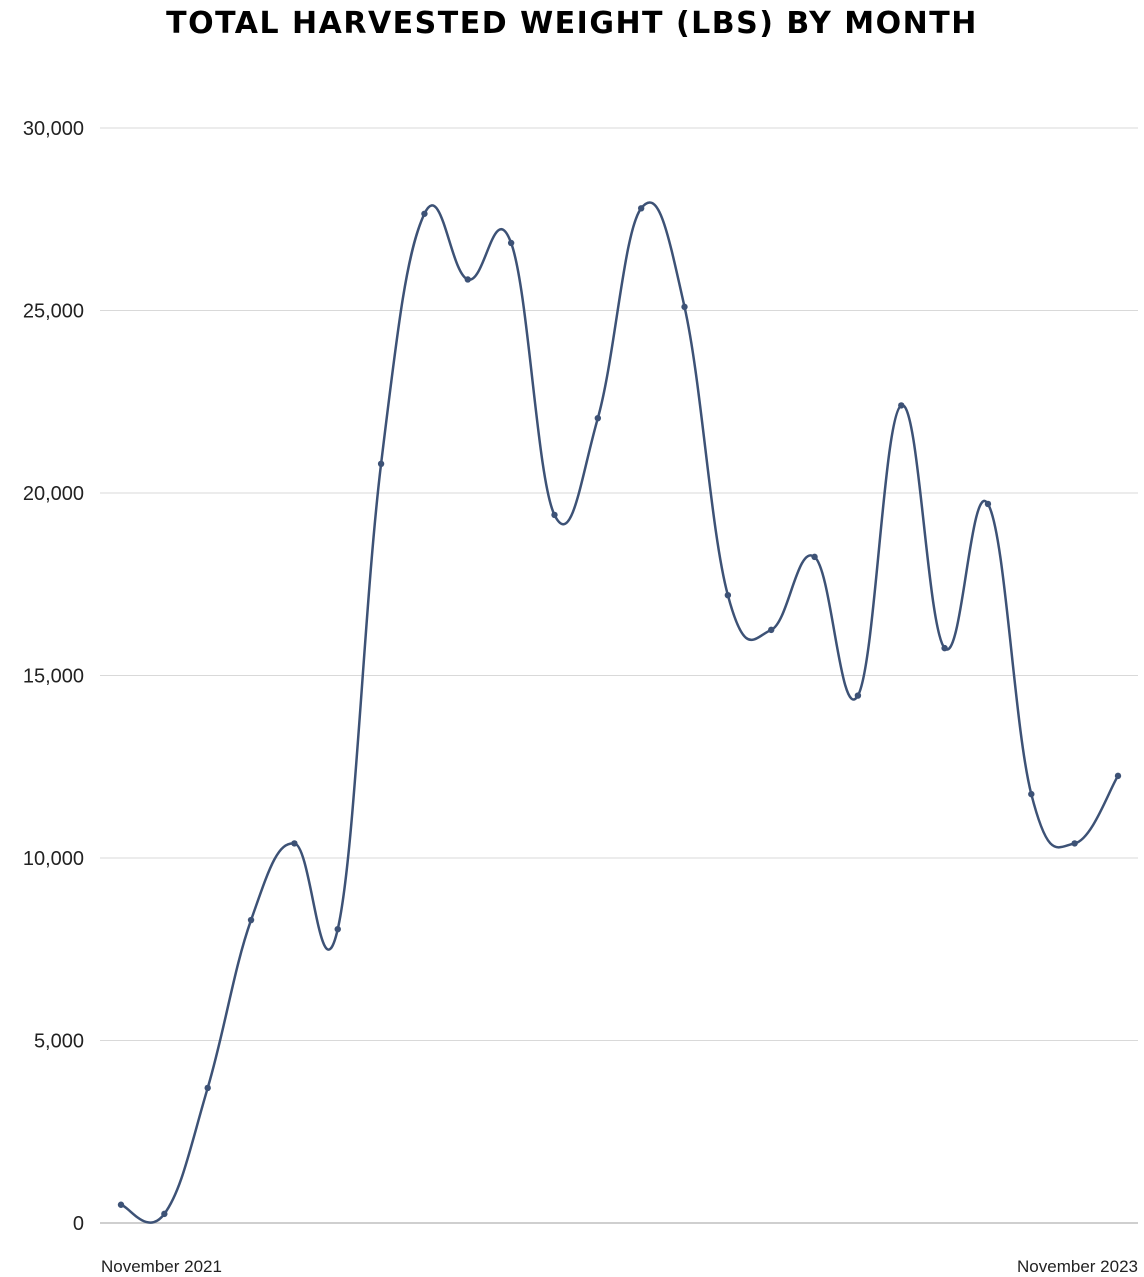  Describe the element at coordinates (53, 494) in the screenshot. I see `y-tick-label: 20,000` at that location.